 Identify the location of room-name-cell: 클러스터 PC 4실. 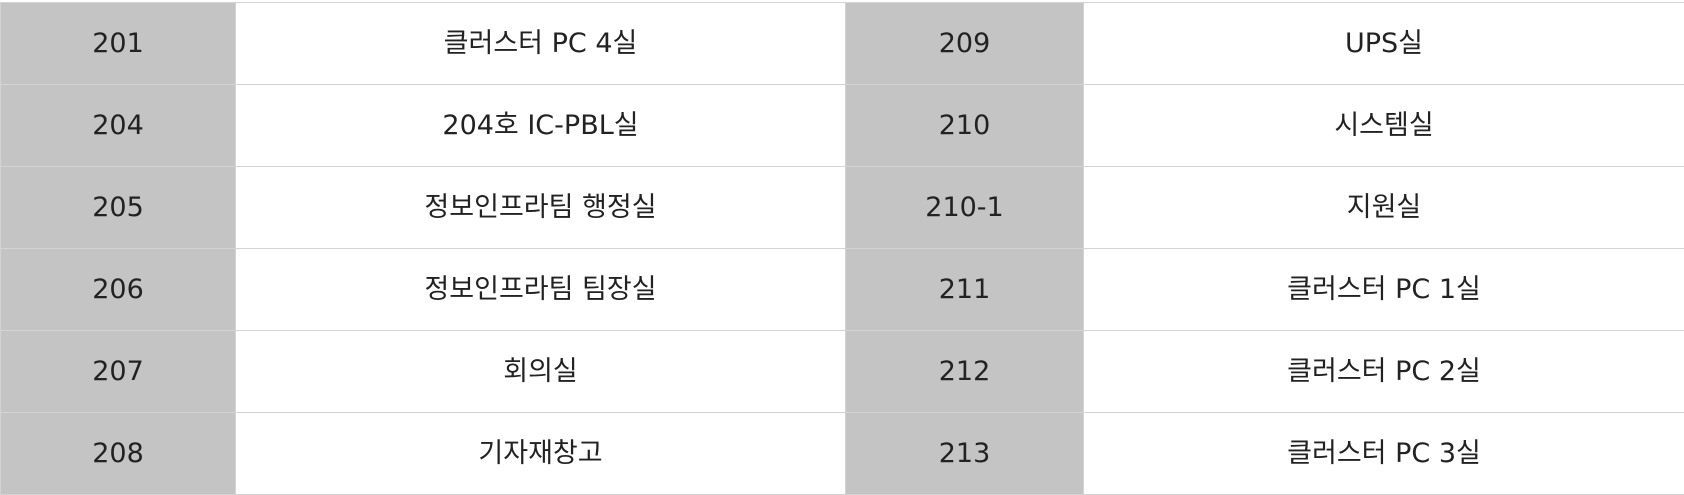
(541, 44).